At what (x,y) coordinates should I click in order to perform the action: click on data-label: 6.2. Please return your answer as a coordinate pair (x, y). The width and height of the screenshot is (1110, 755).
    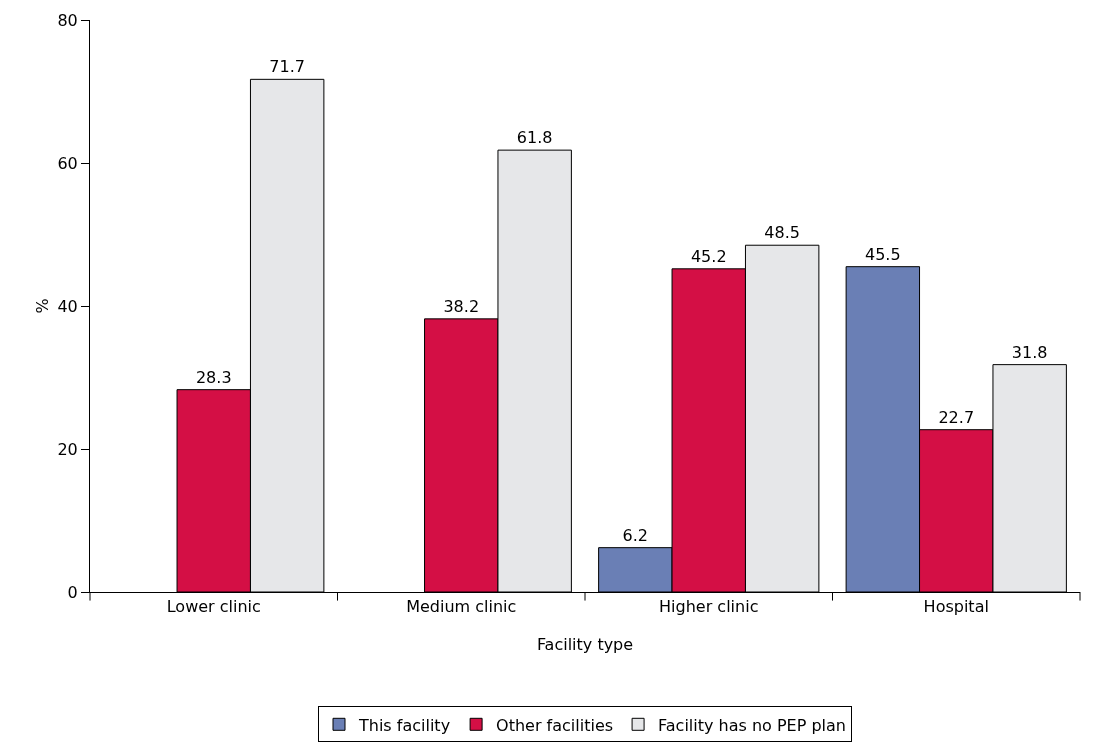
    Looking at the image, I should click on (635, 535).